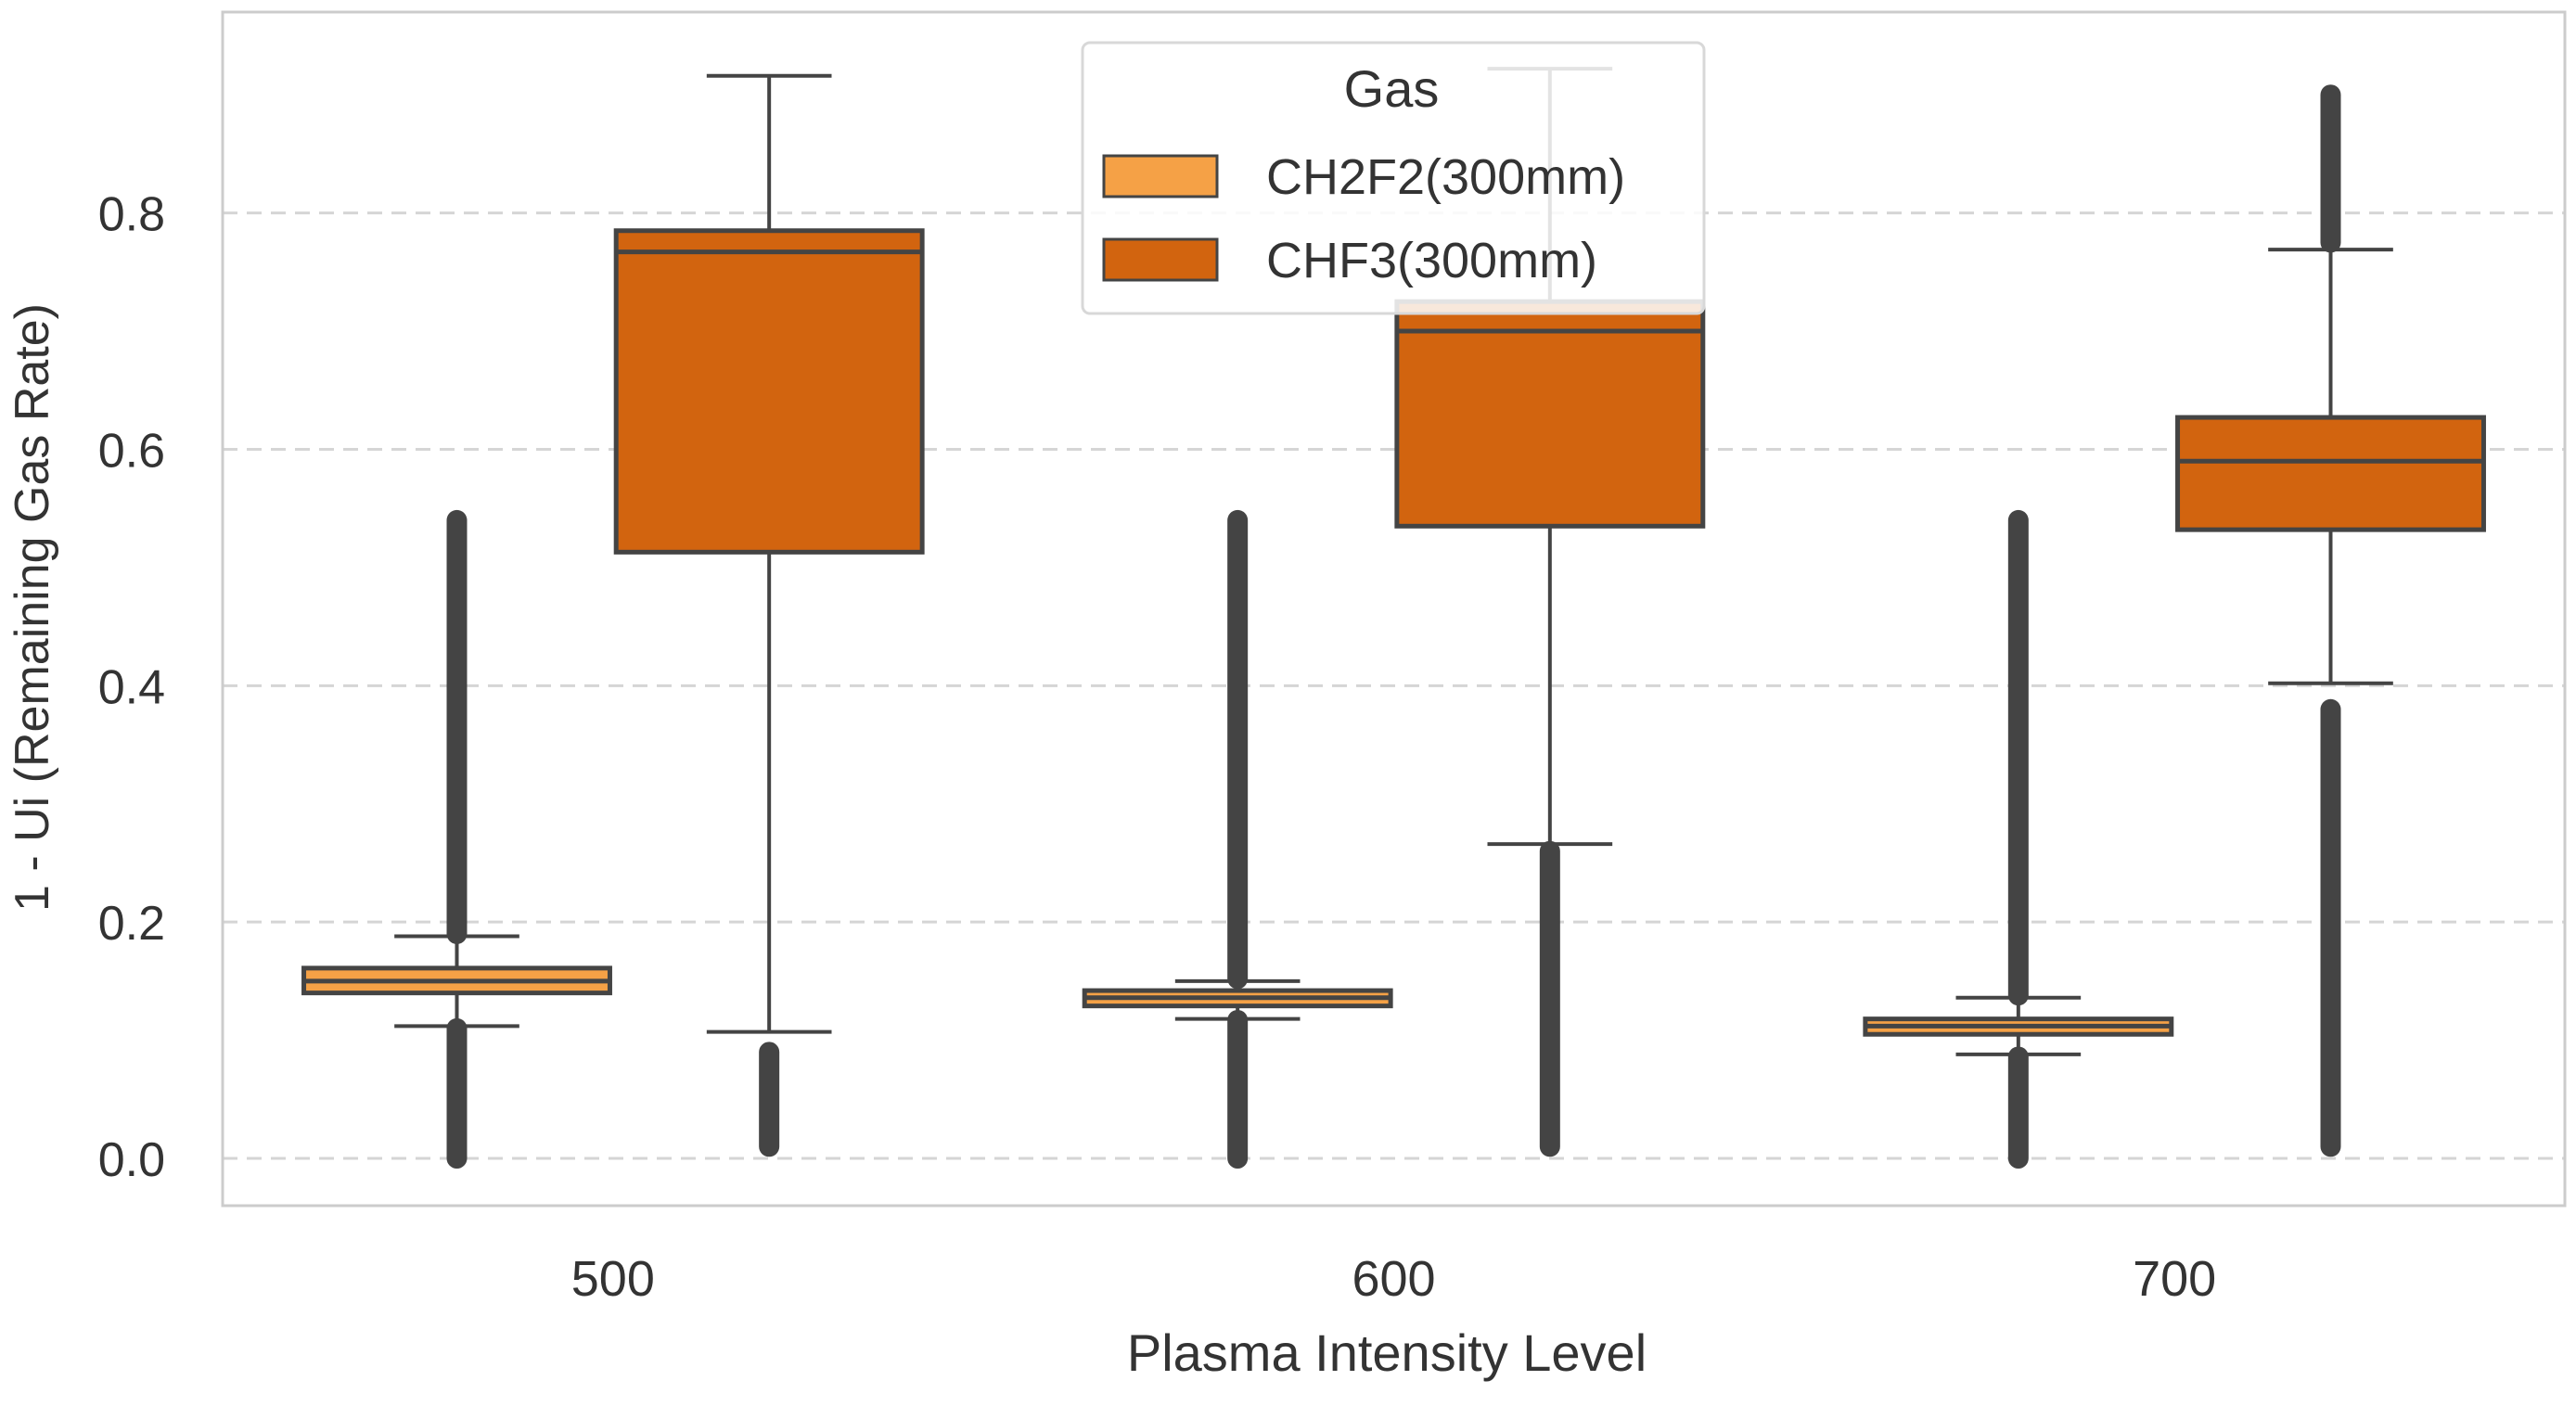 This screenshot has height=1406, width=2576. Describe the element at coordinates (131, 1160) in the screenshot. I see `y-tick-label: 0.0` at that location.